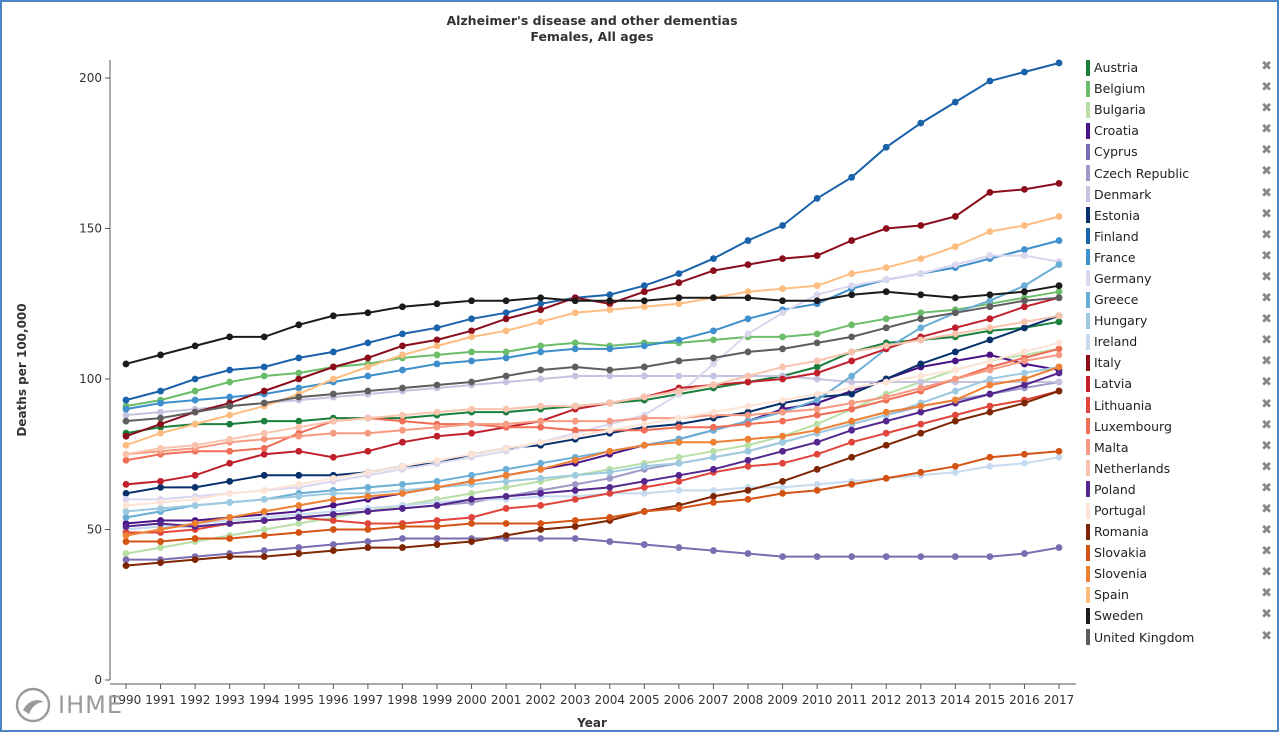  Describe the element at coordinates (1182, 573) in the screenshot. I see `legend-item-slovenia: Slovenia ✖` at that location.